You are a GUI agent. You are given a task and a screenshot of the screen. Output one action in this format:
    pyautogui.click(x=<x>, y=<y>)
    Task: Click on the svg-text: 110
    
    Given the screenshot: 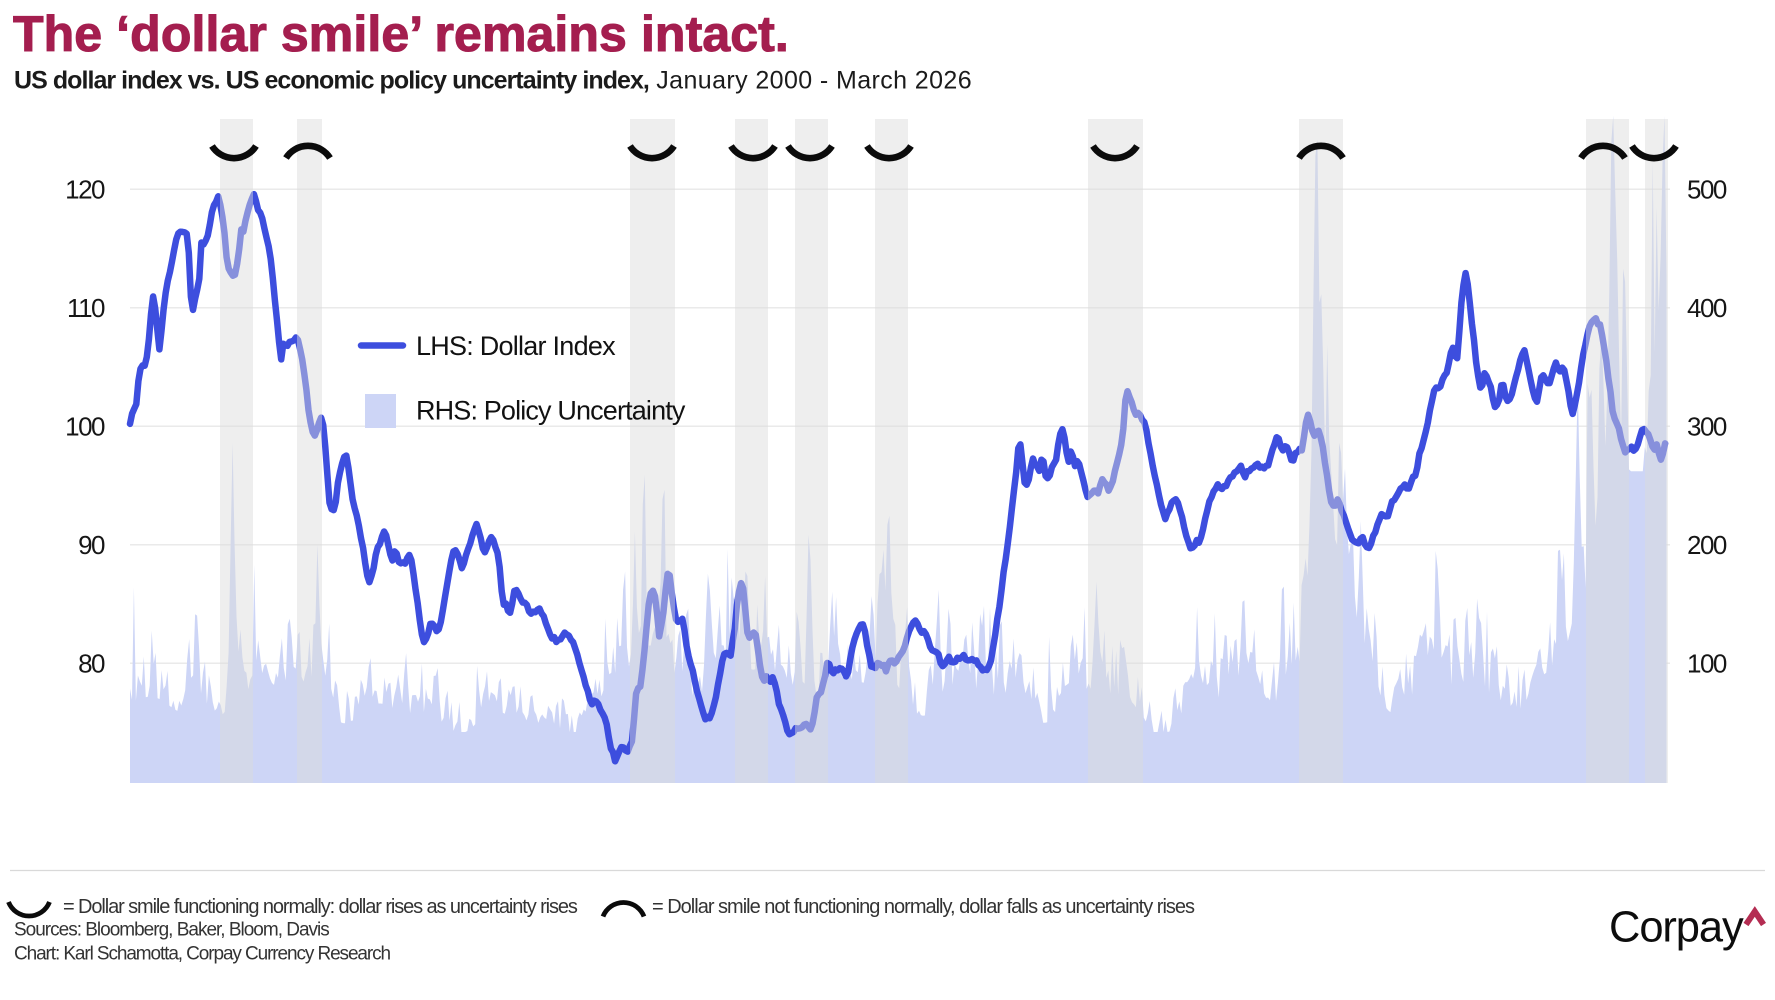 What is the action you would take?
    pyautogui.click(x=86, y=308)
    